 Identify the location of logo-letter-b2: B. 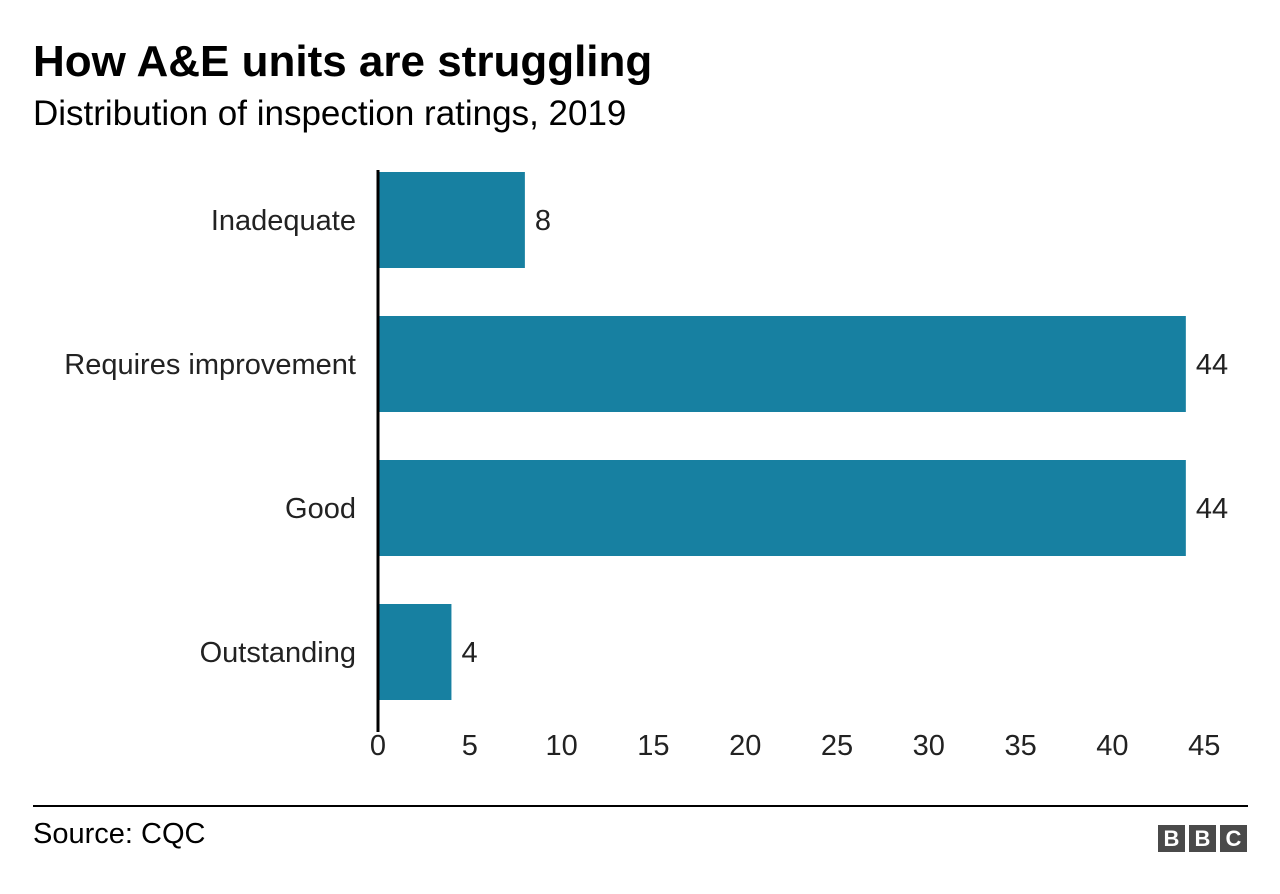
(1202, 838).